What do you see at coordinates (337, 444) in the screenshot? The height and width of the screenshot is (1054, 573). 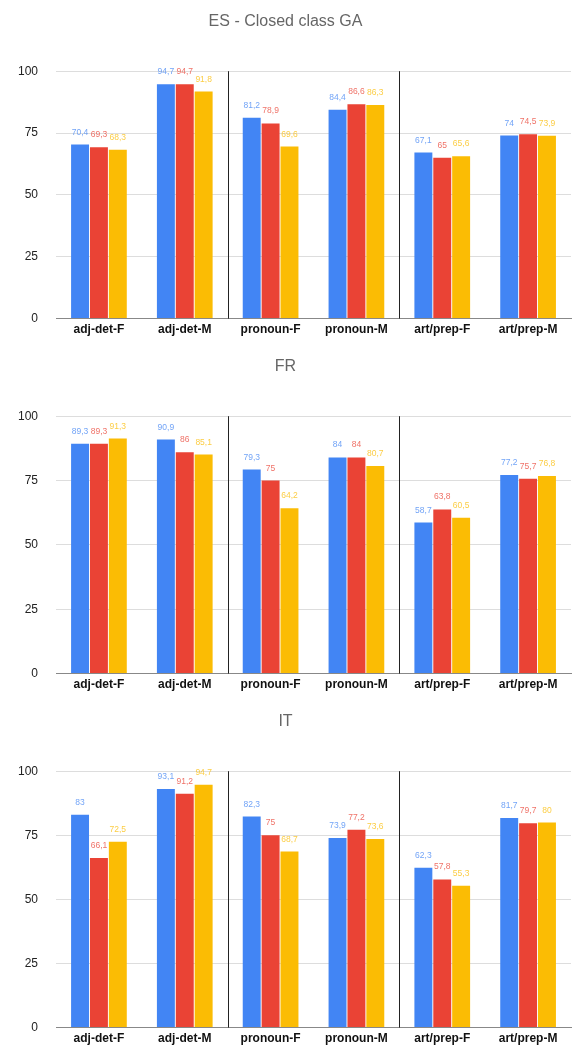 I see `data-label: 84` at bounding box center [337, 444].